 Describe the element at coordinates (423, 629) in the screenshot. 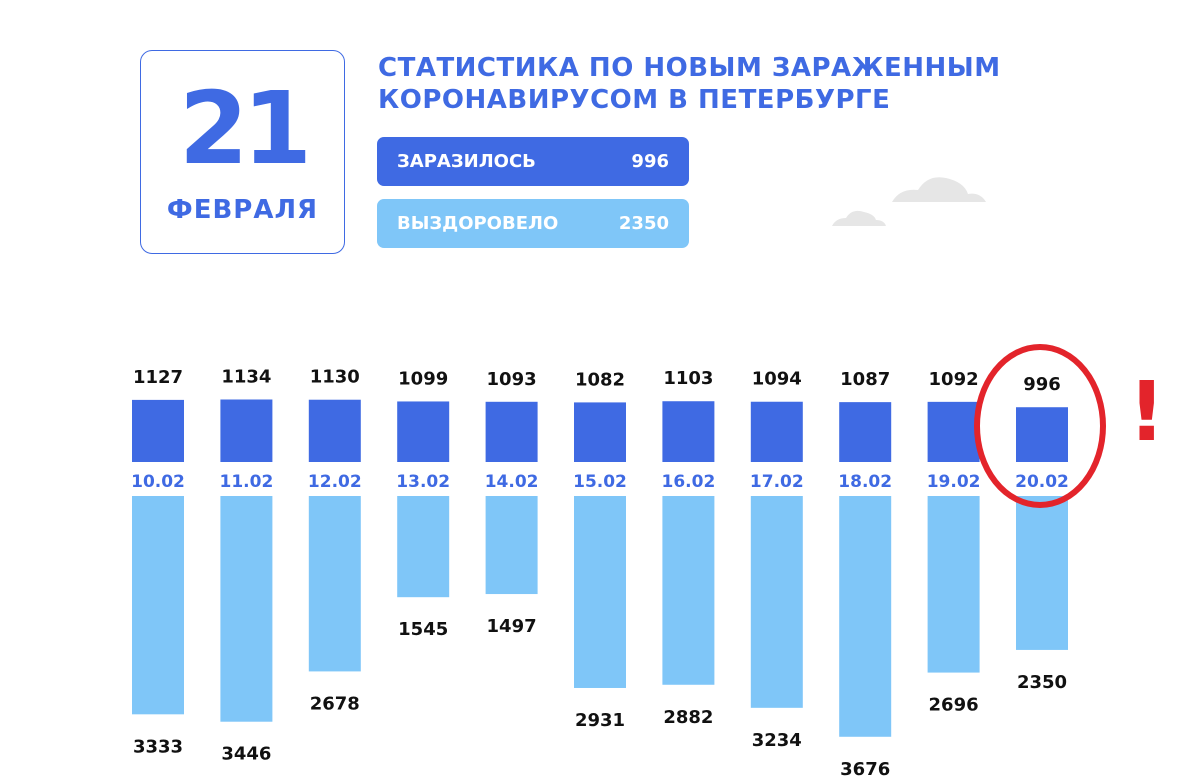

I see `recovered-value-label-3: 1545` at that location.